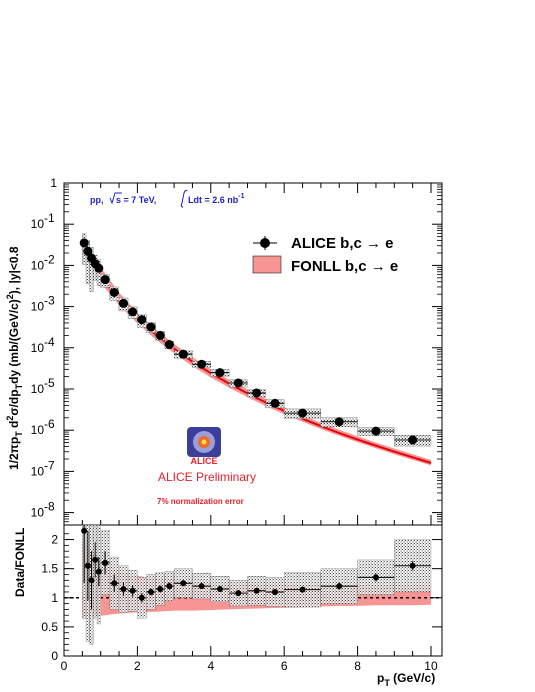 This screenshot has width=535, height=692. Describe the element at coordinates (210, 666) in the screenshot. I see `x-tick-label: 4` at that location.